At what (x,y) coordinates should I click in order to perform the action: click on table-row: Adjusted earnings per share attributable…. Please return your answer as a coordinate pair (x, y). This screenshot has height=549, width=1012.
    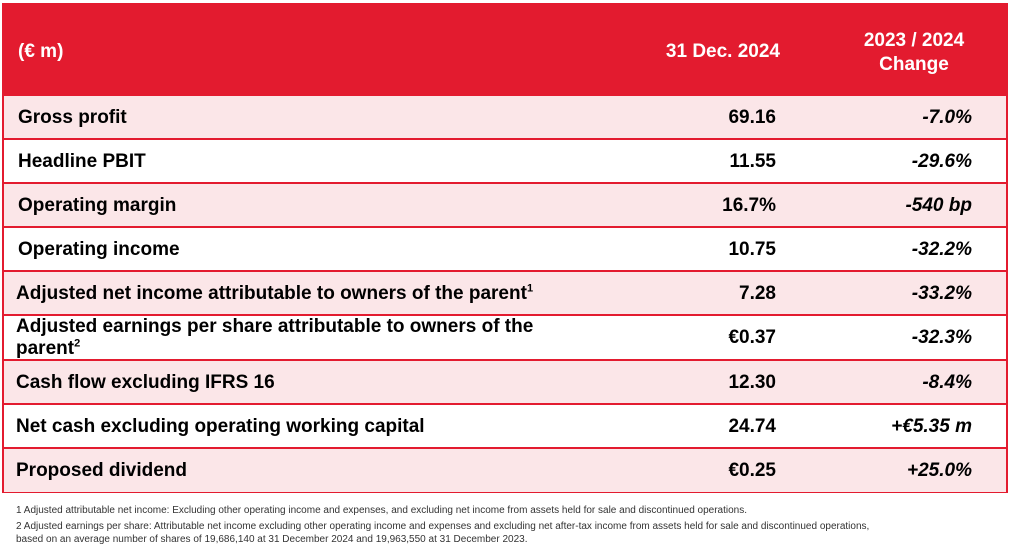
    Looking at the image, I should click on (505, 338).